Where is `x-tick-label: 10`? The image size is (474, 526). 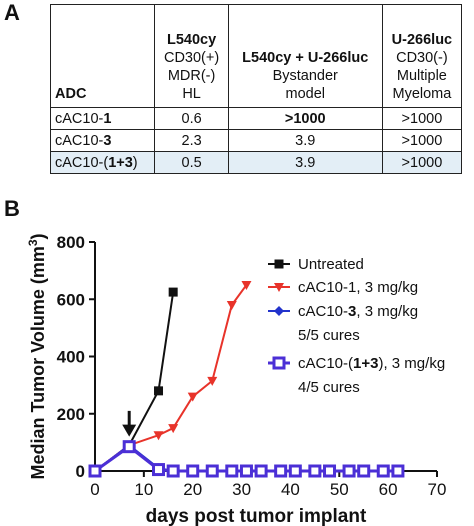 x-tick-label: 10 is located at coordinates (143, 489).